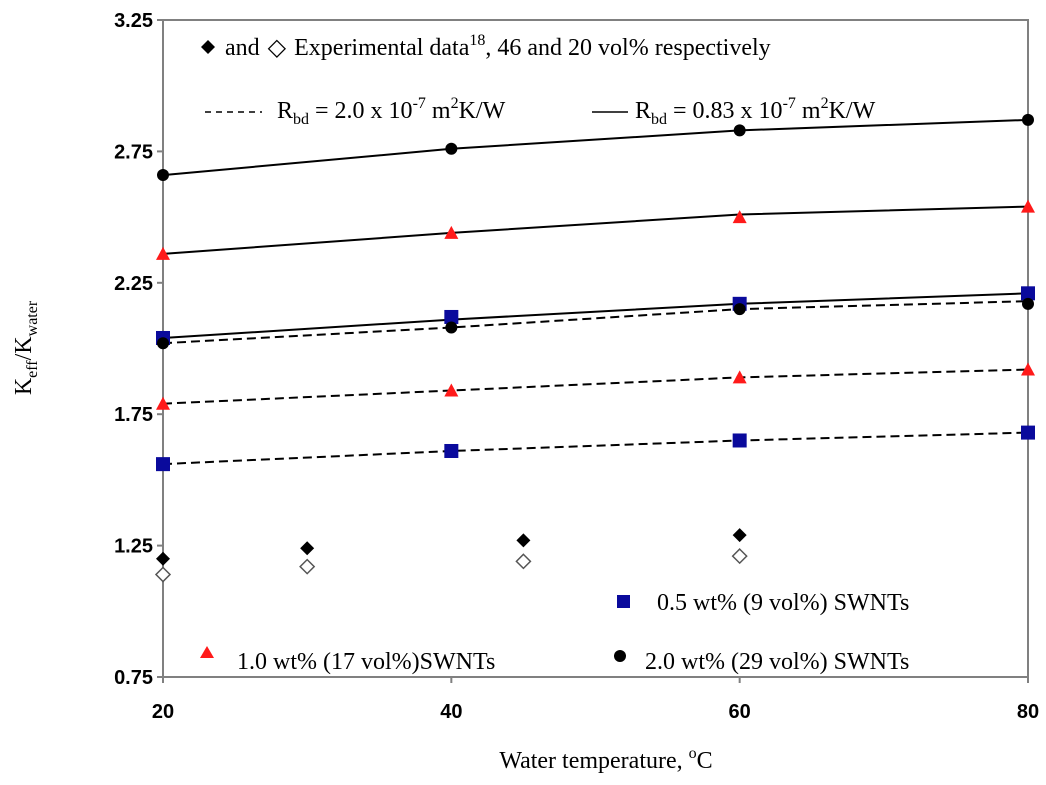  What do you see at coordinates (361, 111) in the screenshot?
I see `legend-dashed-val: = 2.0 x 10` at bounding box center [361, 111].